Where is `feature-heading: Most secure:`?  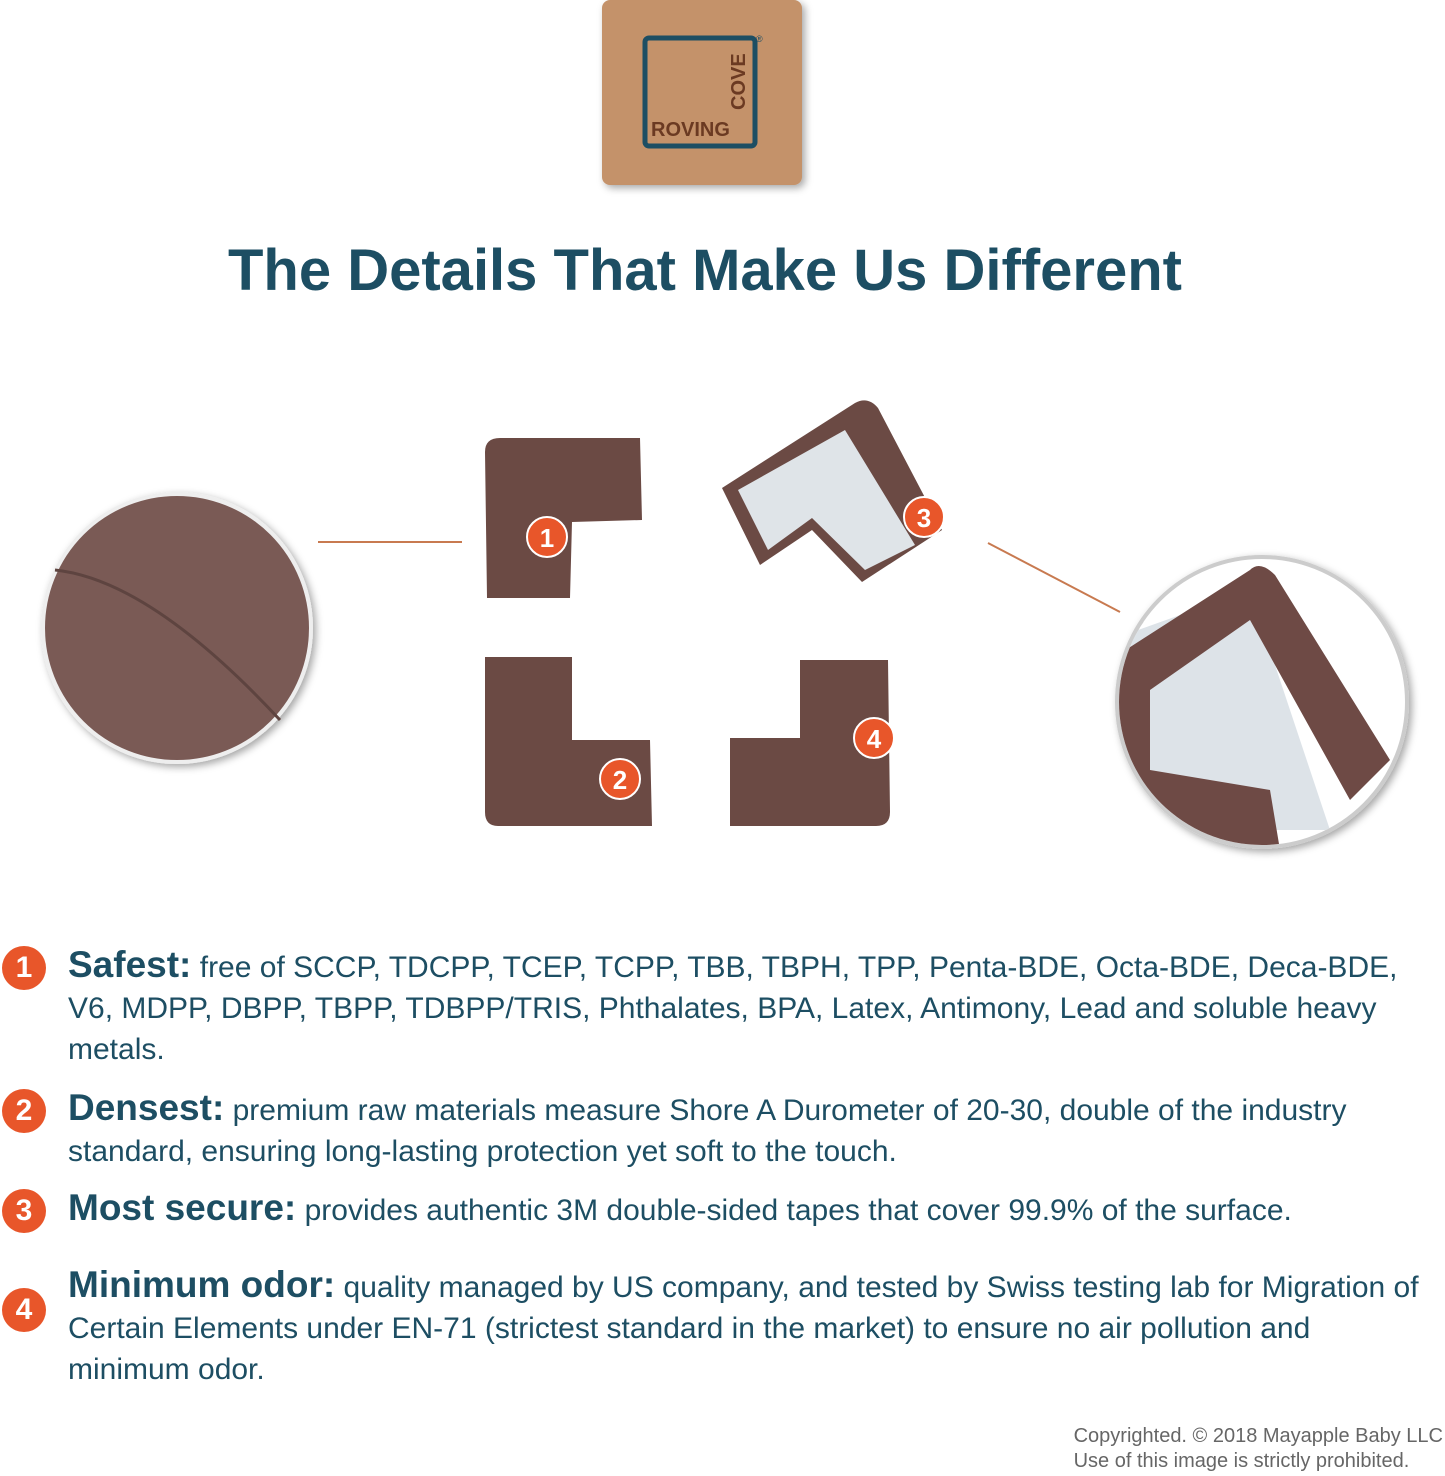
feature-heading: Most secure: is located at coordinates (182, 1207).